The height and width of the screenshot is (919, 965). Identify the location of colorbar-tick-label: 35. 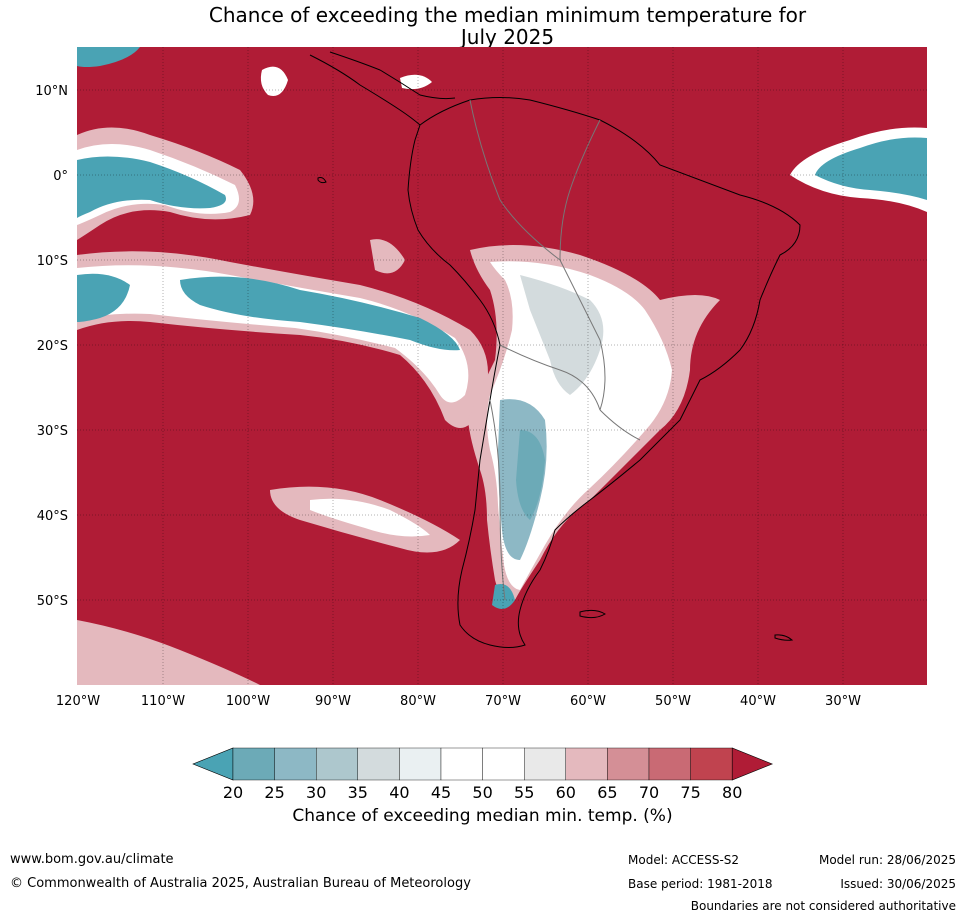
(358, 792).